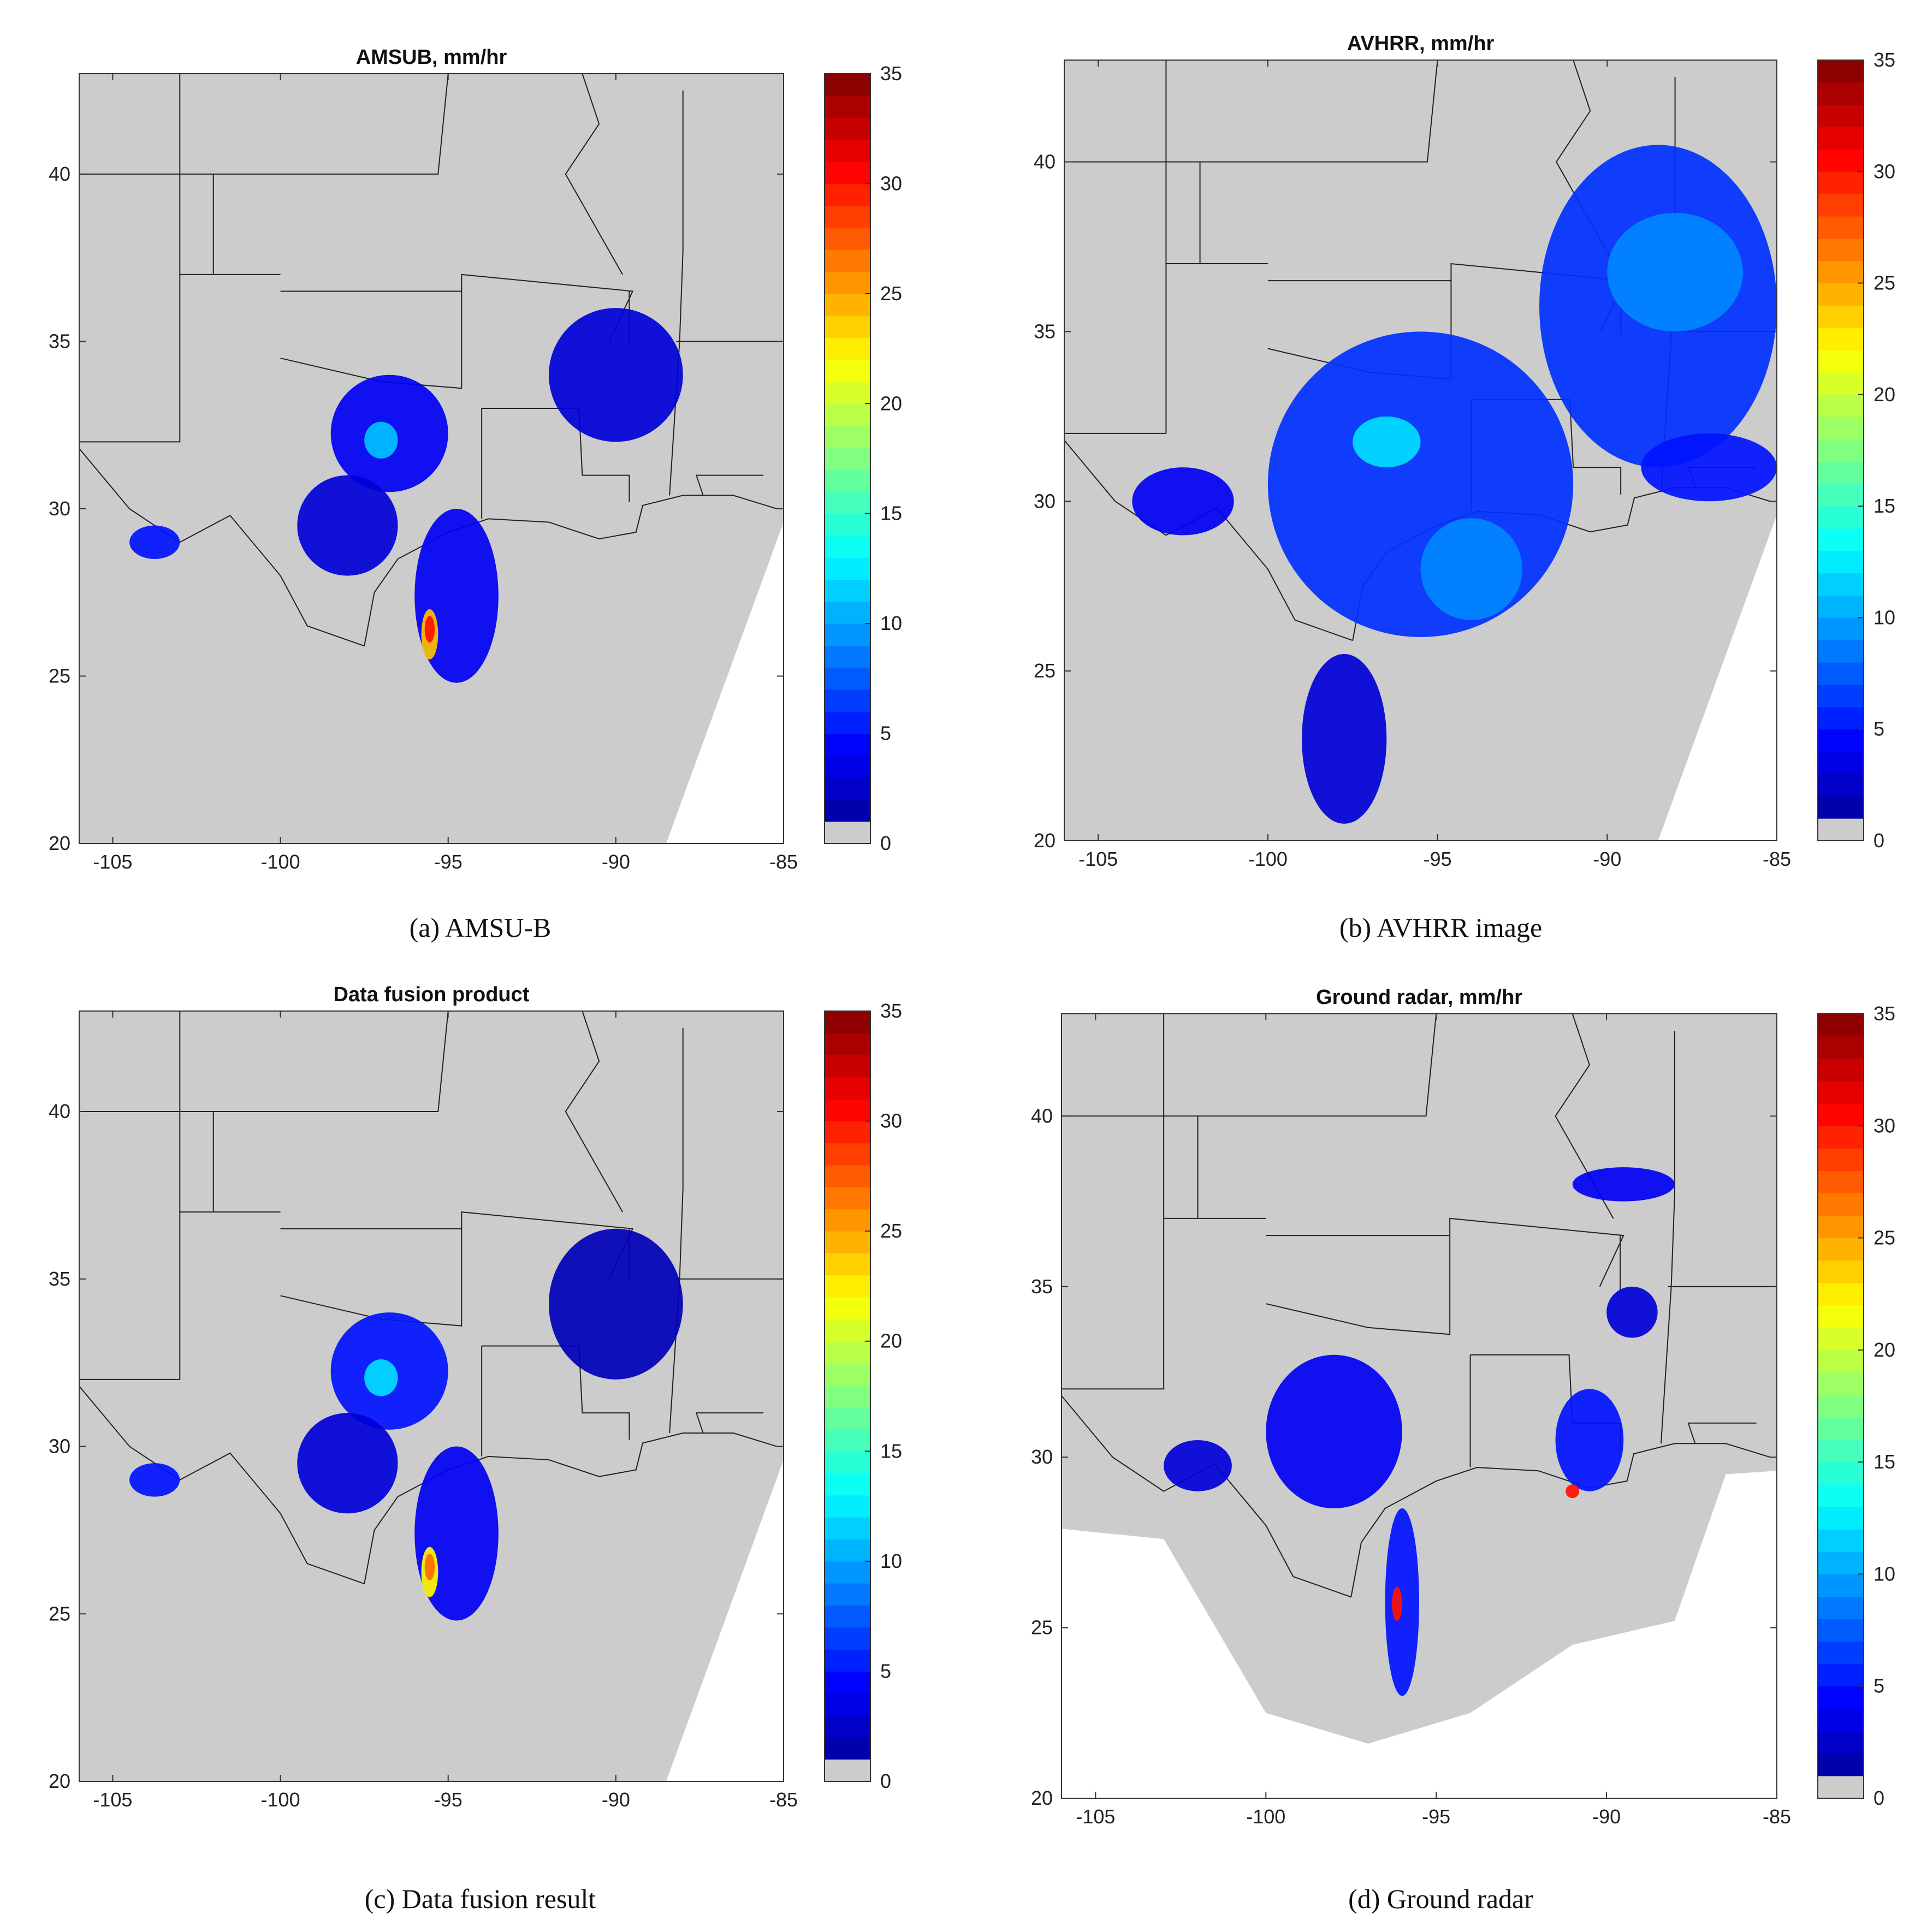  Describe the element at coordinates (1777, 859) in the screenshot. I see `x-tick-label: -85` at that location.